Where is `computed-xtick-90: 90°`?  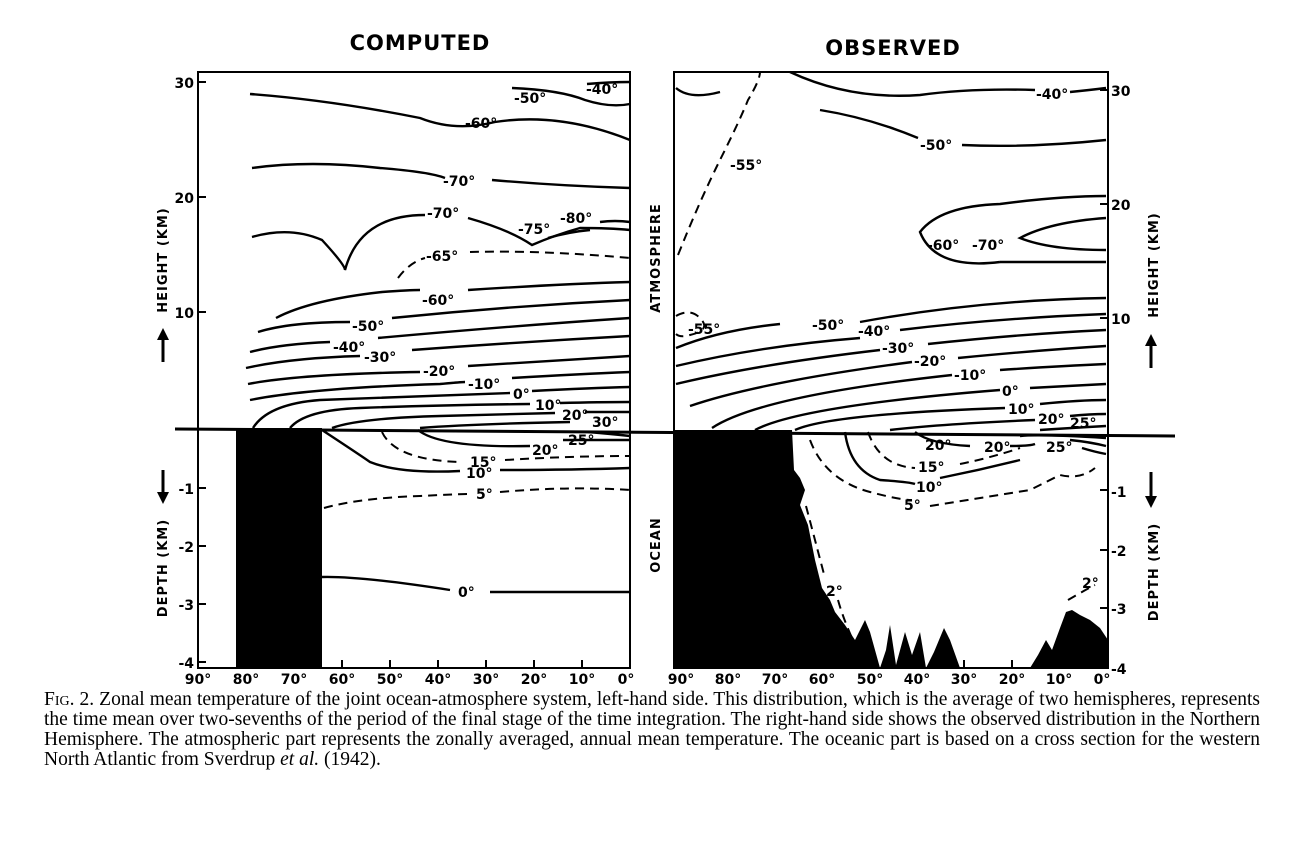 computed-xtick-90: 90° is located at coordinates (198, 680).